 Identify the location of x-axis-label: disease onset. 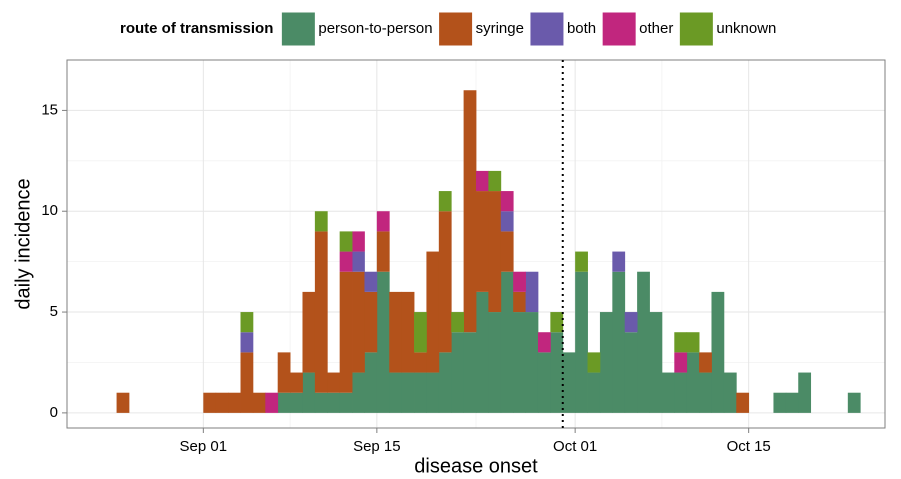
(476, 466).